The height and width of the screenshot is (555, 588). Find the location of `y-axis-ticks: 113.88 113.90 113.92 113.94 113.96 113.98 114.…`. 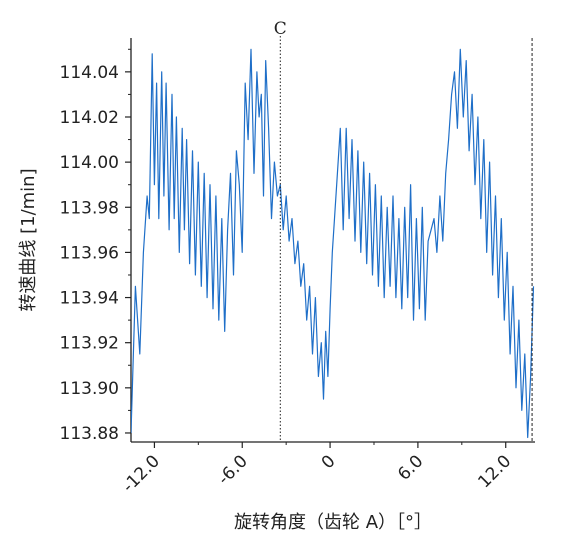

y-axis-ticks: 113.88 113.90 113.92 113.94 113.96 113.98 114.… is located at coordinates (95, 246).